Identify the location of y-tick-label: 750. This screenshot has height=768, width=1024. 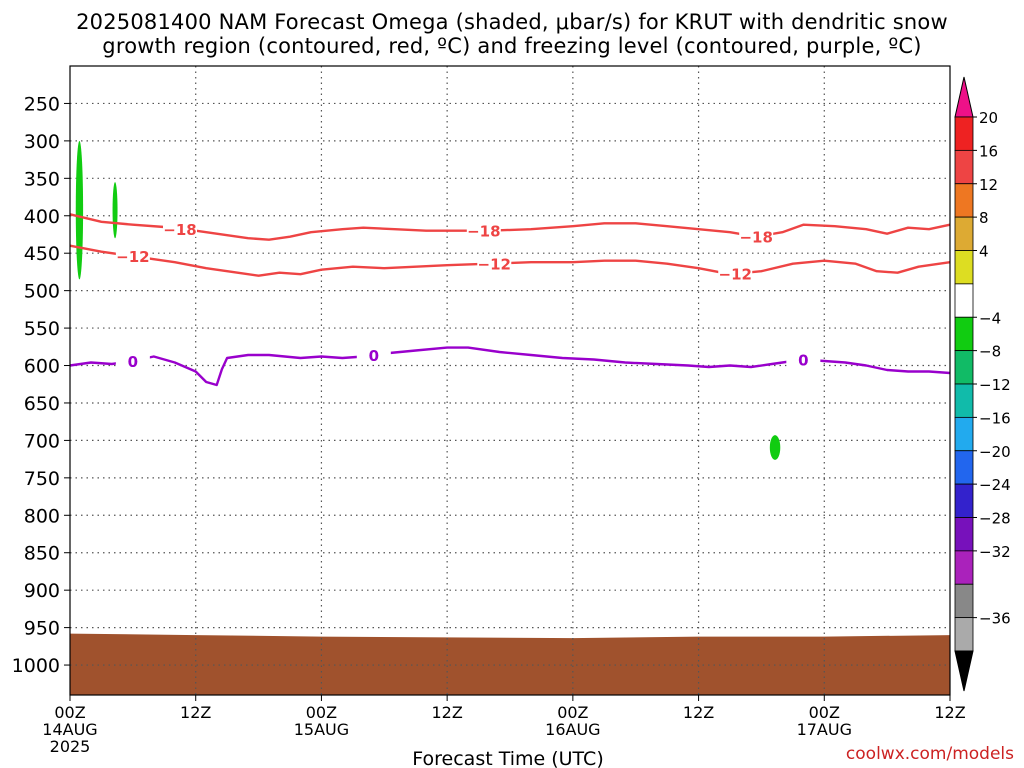
(42, 479).